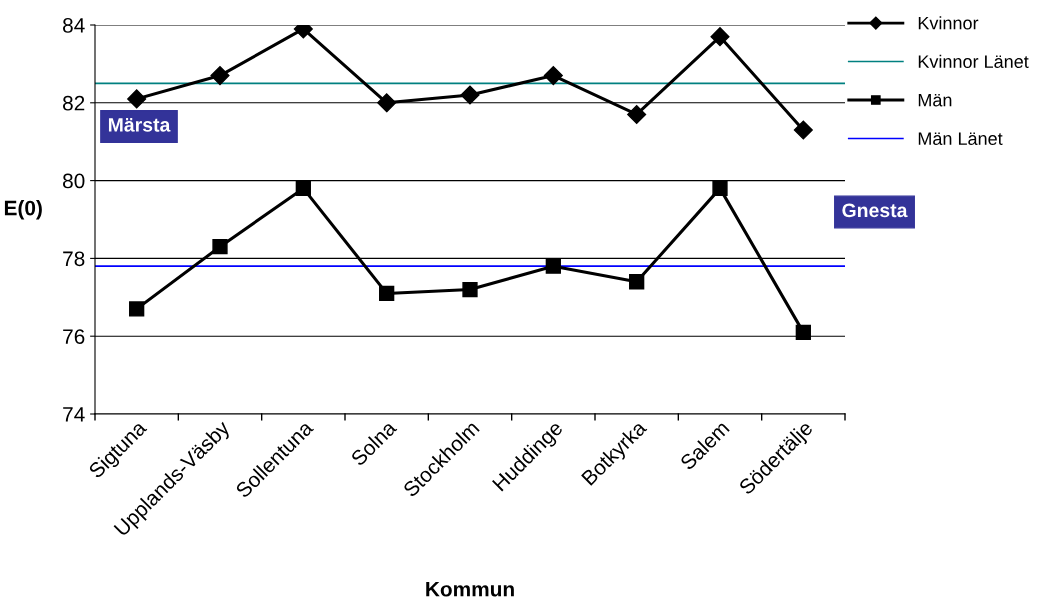 The width and height of the screenshot is (1045, 609). What do you see at coordinates (74, 414) in the screenshot?
I see `y-tick-label: 74` at bounding box center [74, 414].